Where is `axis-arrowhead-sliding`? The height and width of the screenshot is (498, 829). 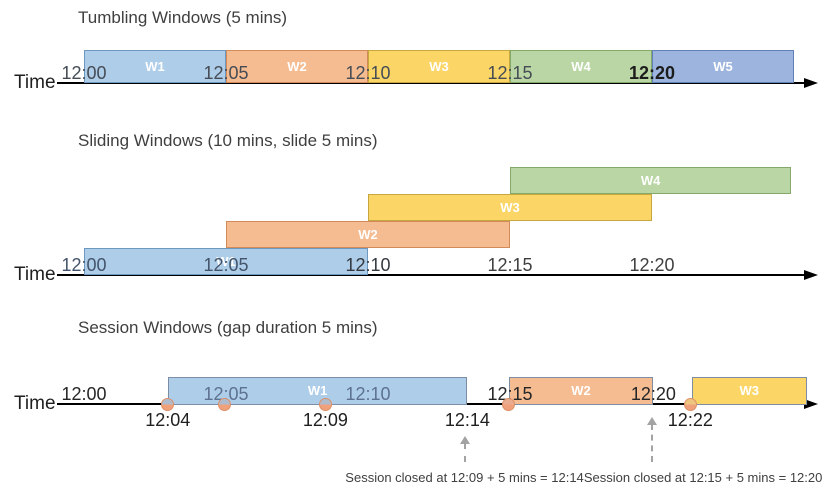 axis-arrowhead-sliding is located at coordinates (811, 275).